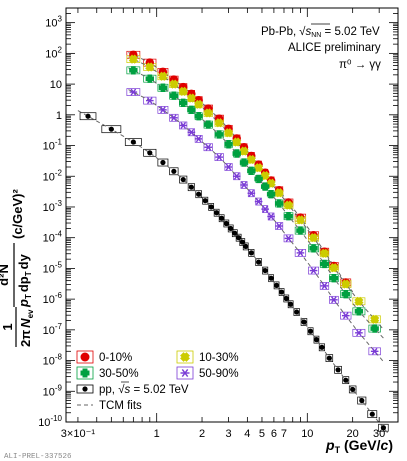  I want to click on y-tick-label: 1, so click(59, 116).